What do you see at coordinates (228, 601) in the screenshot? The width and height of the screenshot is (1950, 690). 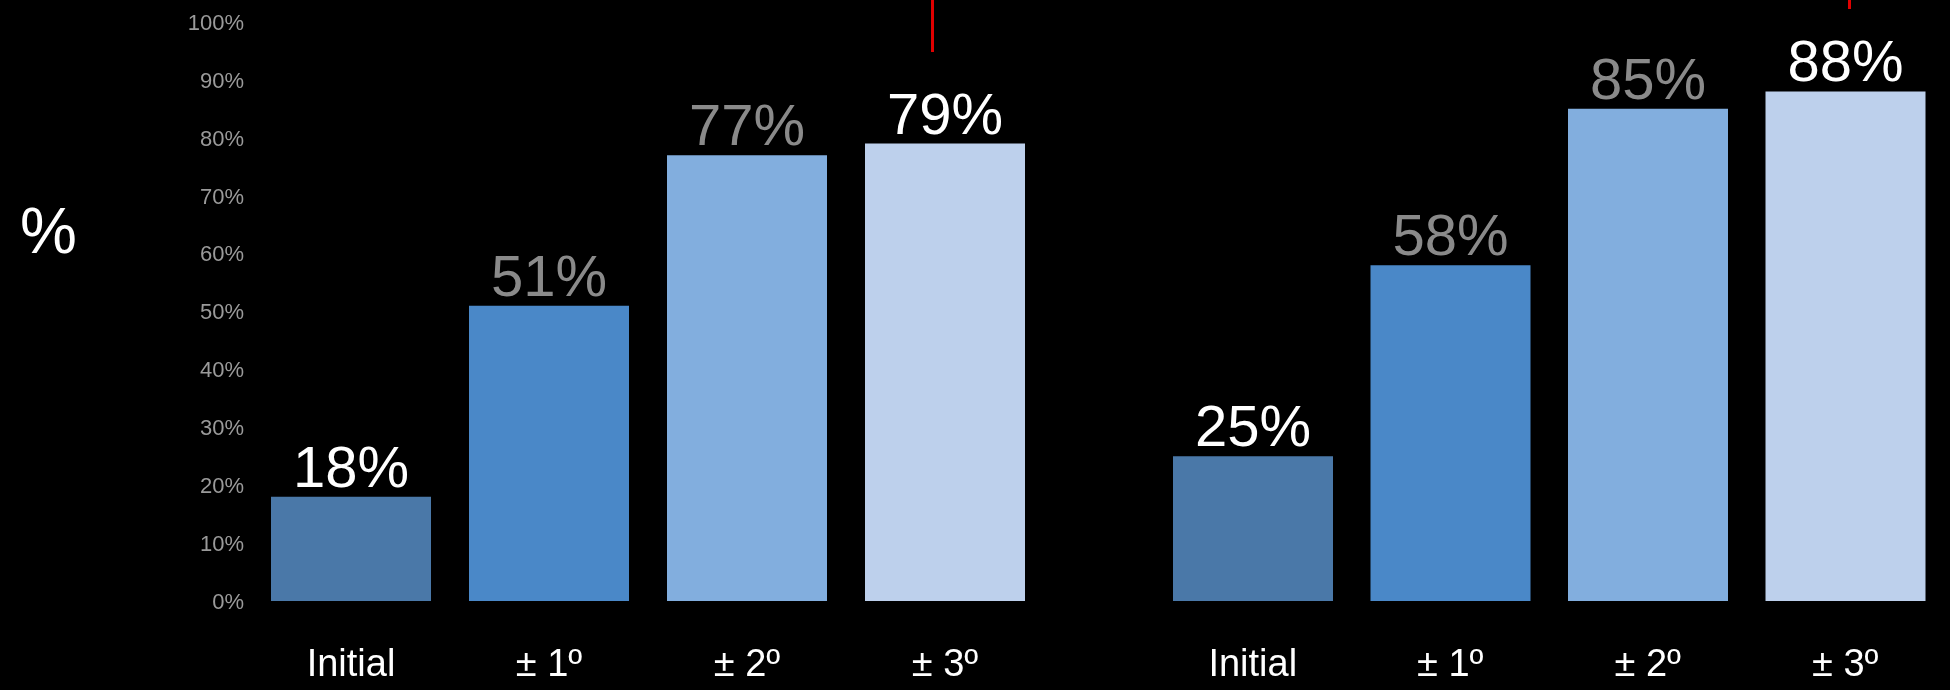 I see `y-tick-label: 0%` at bounding box center [228, 601].